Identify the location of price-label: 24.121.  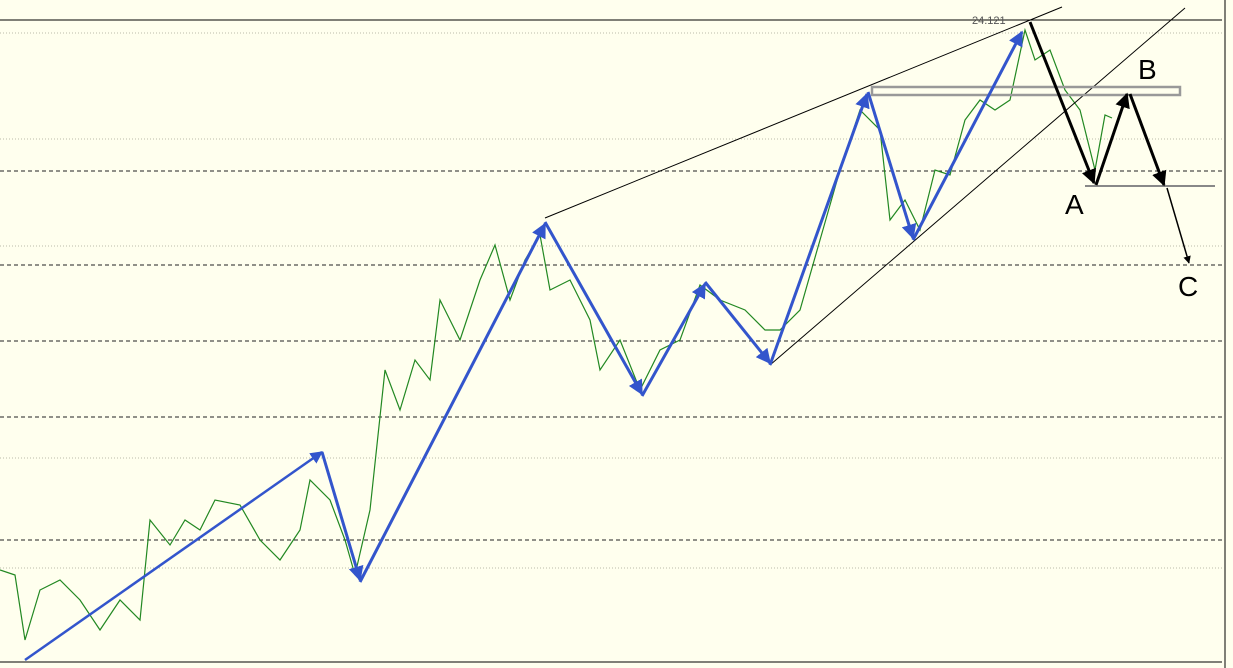
(989, 21).